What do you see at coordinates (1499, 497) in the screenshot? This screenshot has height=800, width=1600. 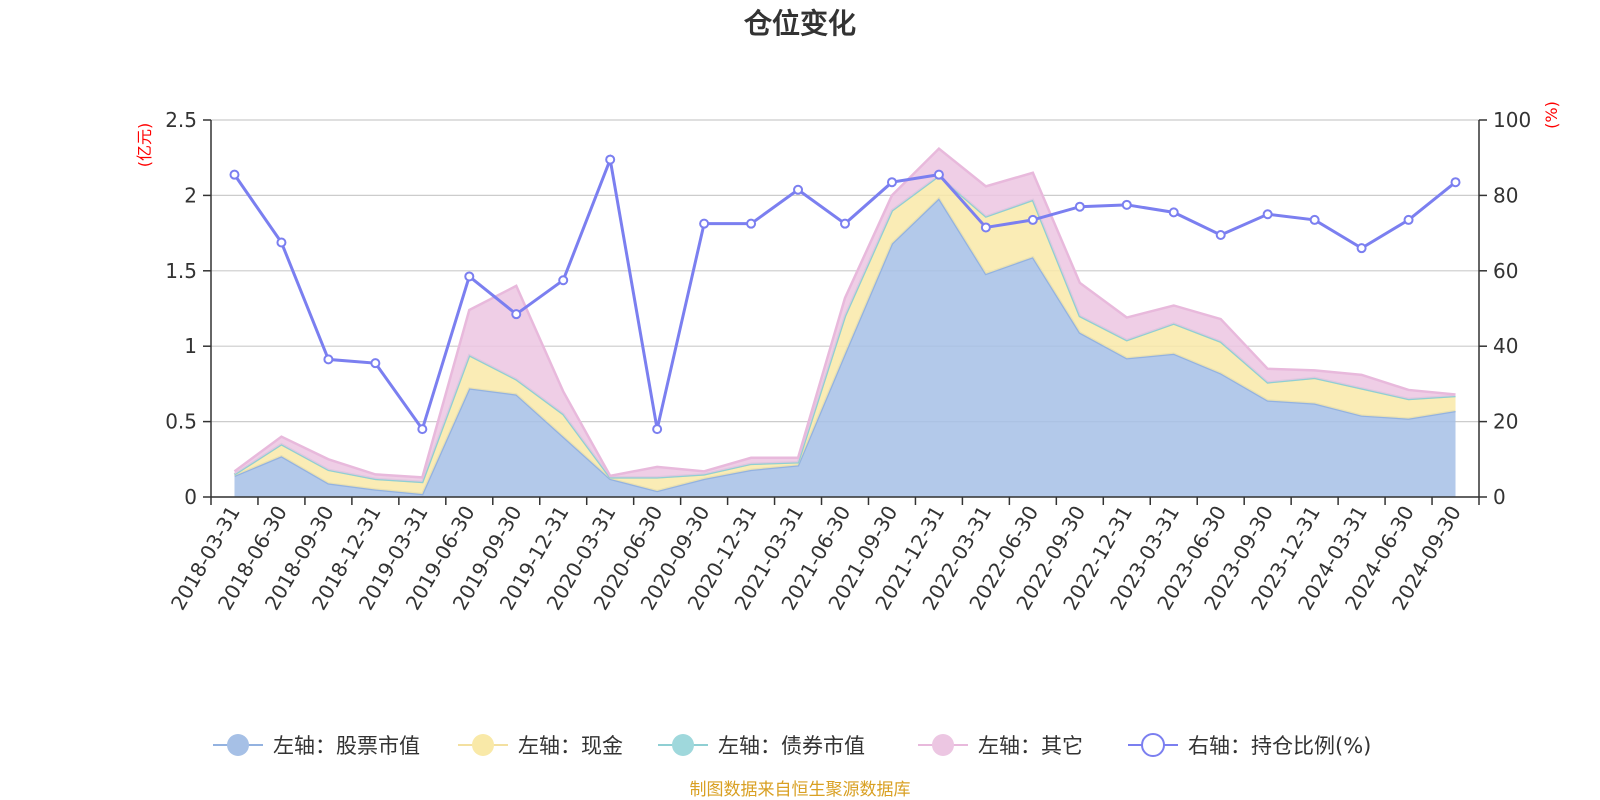 I see `right-tick-label-0: 0` at bounding box center [1499, 497].